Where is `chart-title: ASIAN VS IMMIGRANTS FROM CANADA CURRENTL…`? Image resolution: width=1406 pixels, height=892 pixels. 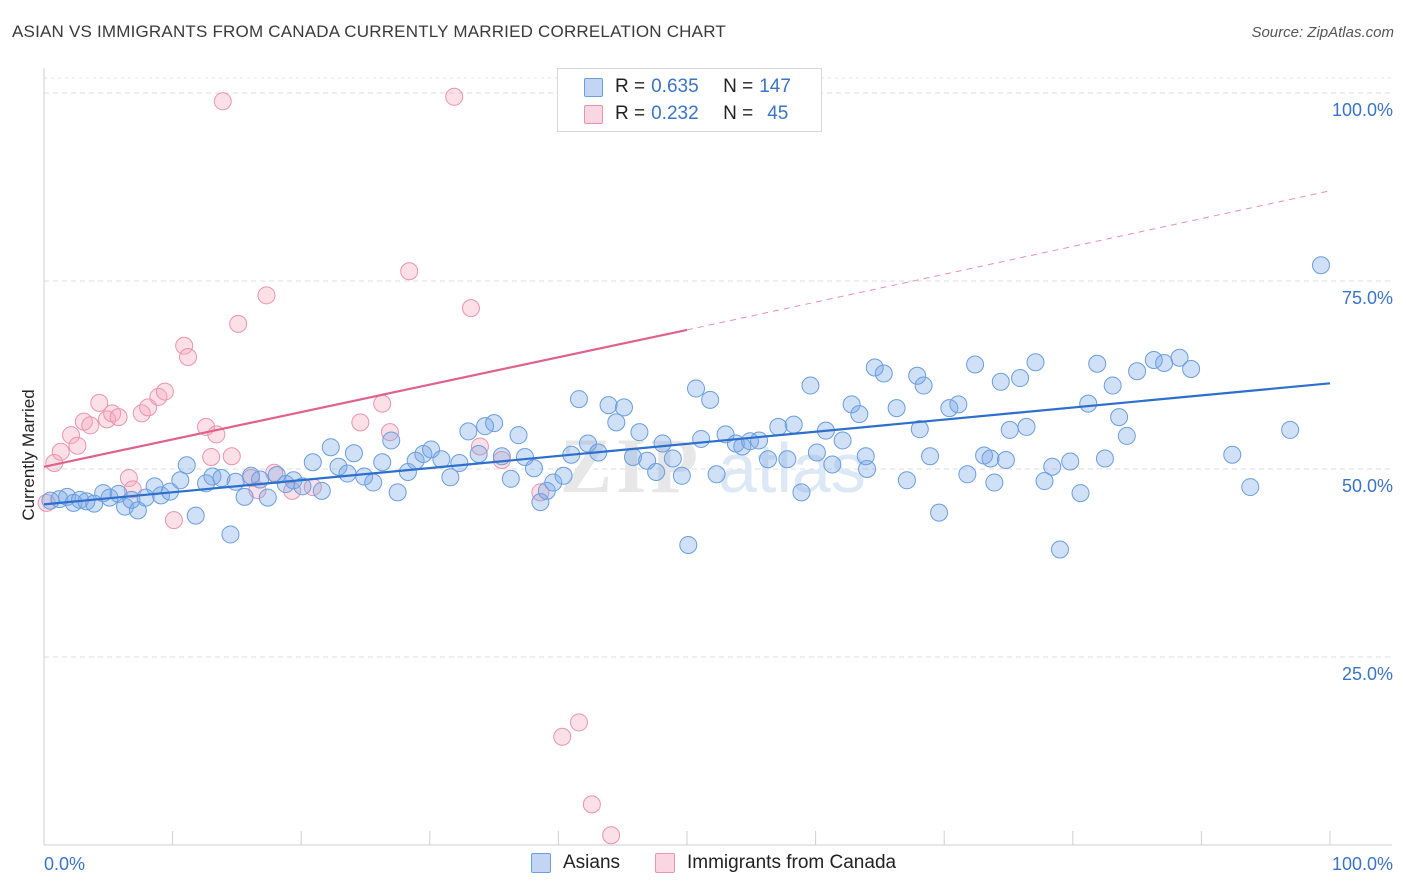 chart-title: ASIAN VS IMMIGRANTS FROM CANADA CURRENTL… is located at coordinates (369, 31).